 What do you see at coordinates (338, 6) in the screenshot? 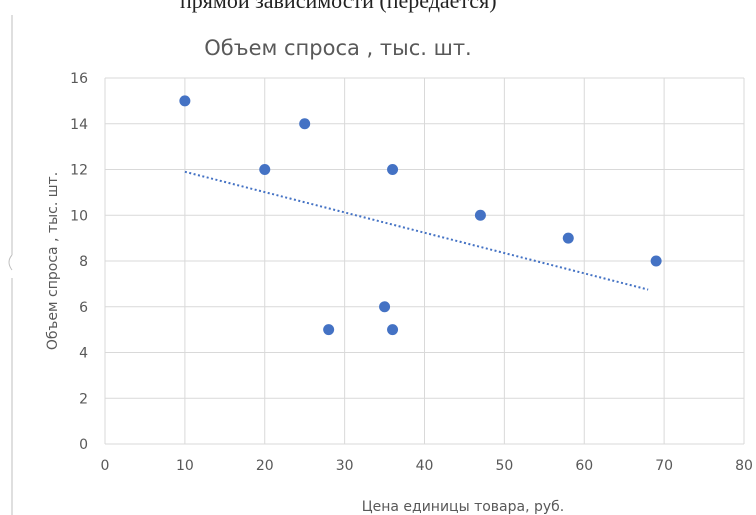
I see `cropped-top-text: прямой зависимости (передается)` at bounding box center [338, 6].